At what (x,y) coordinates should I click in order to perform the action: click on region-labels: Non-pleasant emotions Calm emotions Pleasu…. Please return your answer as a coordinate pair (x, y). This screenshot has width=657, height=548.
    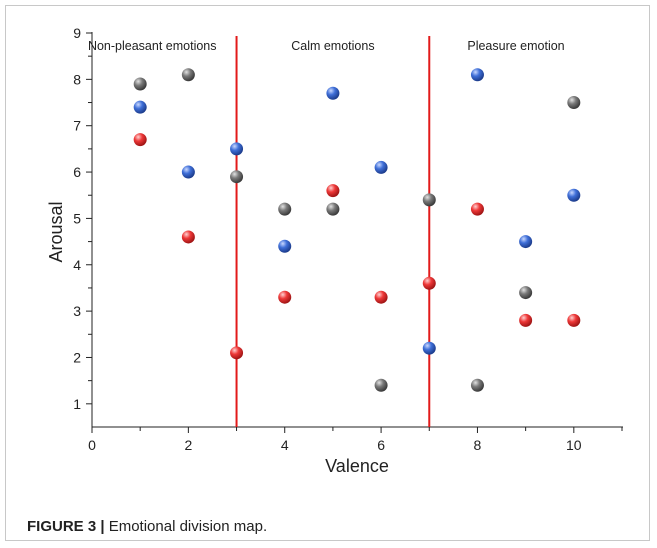
    Looking at the image, I should click on (326, 46).